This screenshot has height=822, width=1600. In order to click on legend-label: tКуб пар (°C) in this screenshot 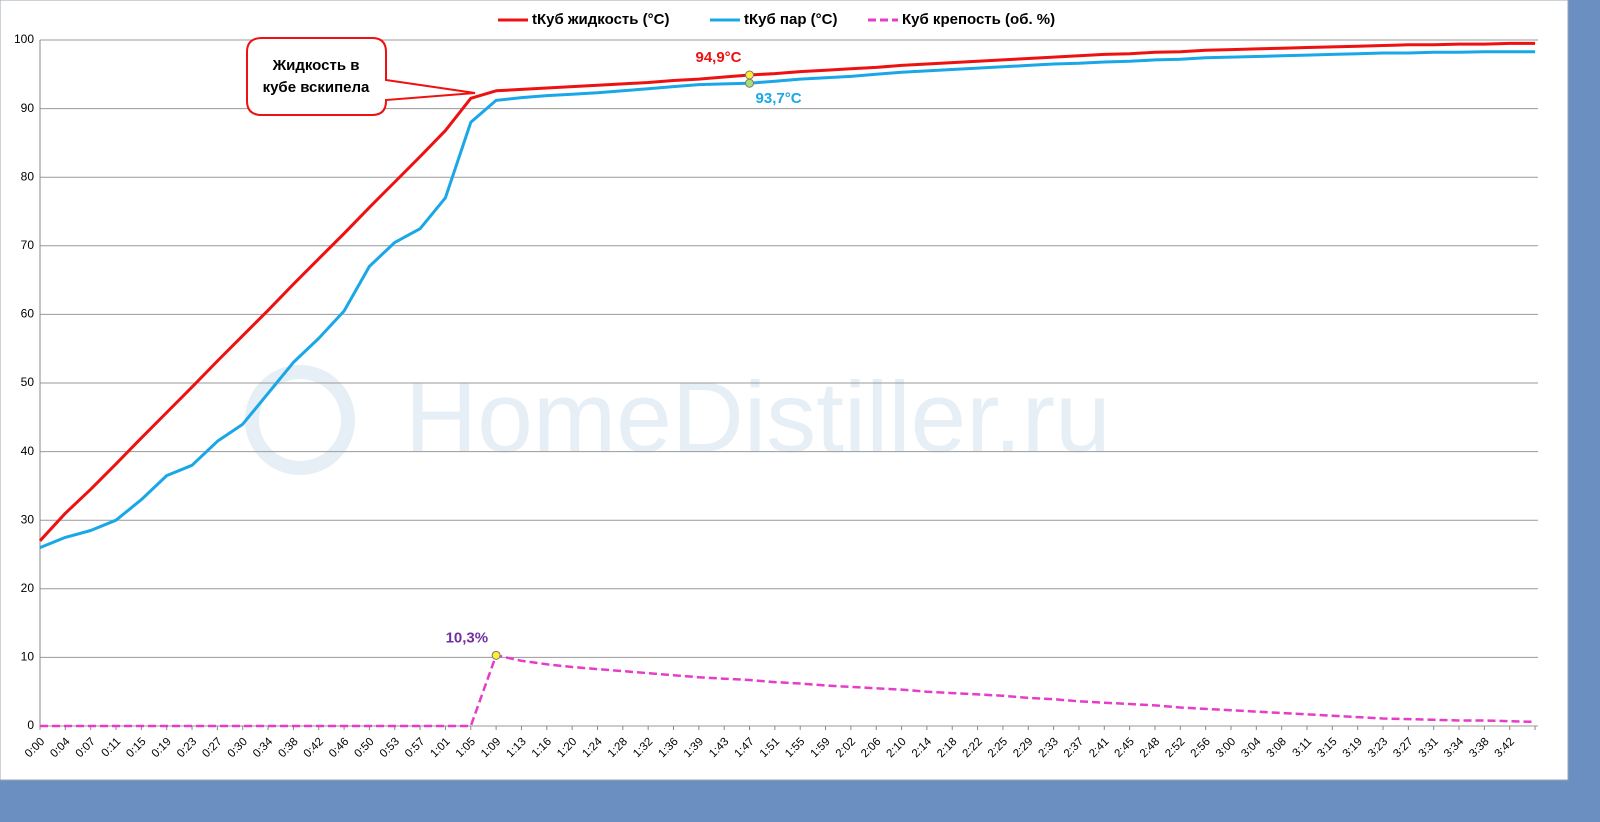, I will do `click(790, 19)`.